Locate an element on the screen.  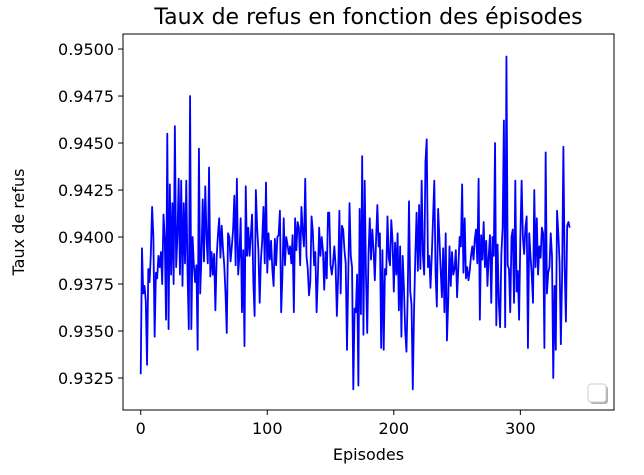
y-tick-label: 0.9400 is located at coordinates (86, 237).